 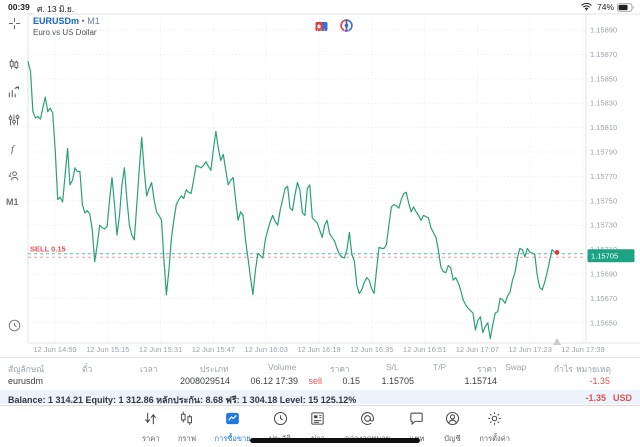 What do you see at coordinates (14, 120) in the screenshot?
I see `objects-sliders-icon` at bounding box center [14, 120].